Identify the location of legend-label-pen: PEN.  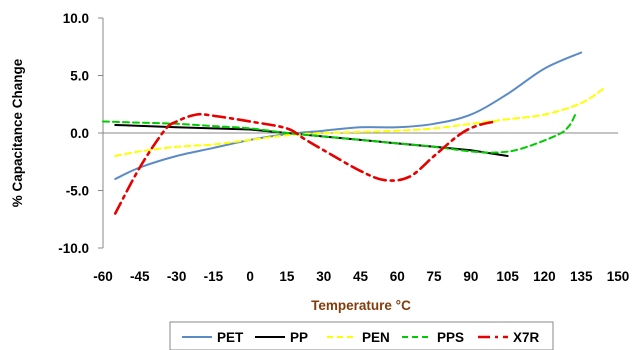
(376, 337).